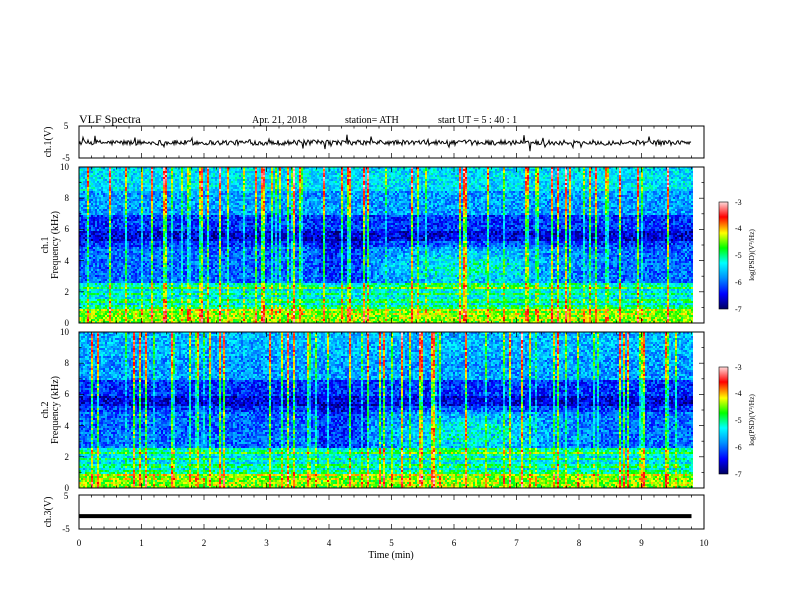  What do you see at coordinates (738, 228) in the screenshot?
I see `ch1-cbar-tick-4: -4` at bounding box center [738, 228].